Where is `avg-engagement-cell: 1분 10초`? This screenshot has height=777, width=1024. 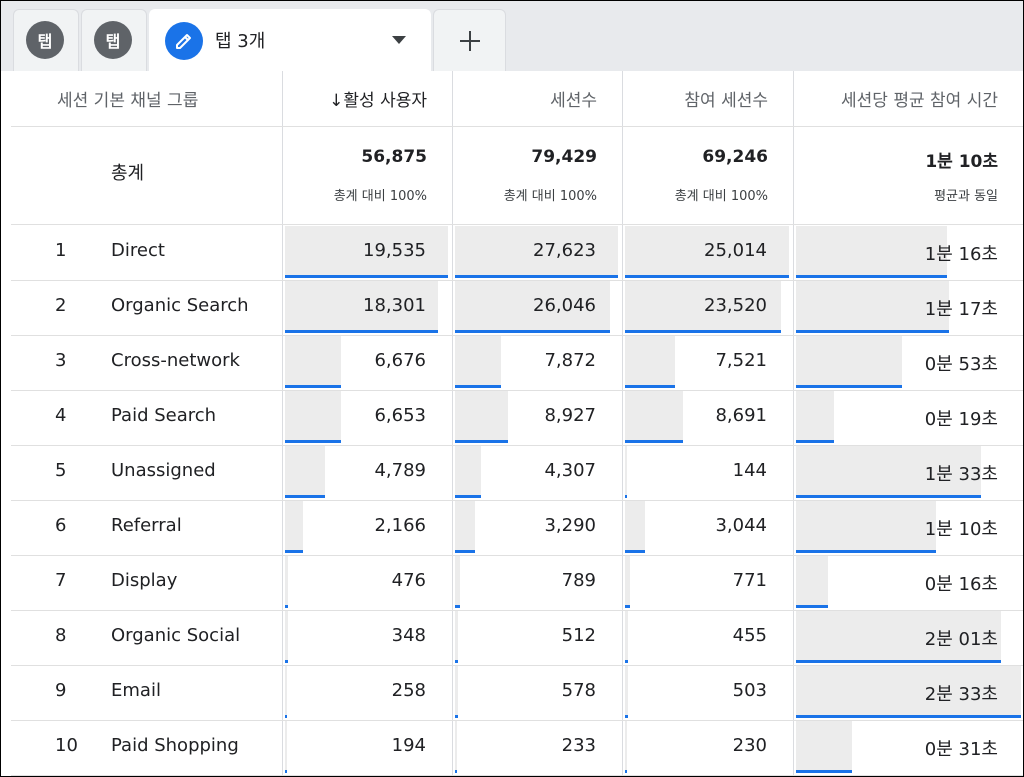 avg-engagement-cell: 1분 10초 is located at coordinates (908, 528).